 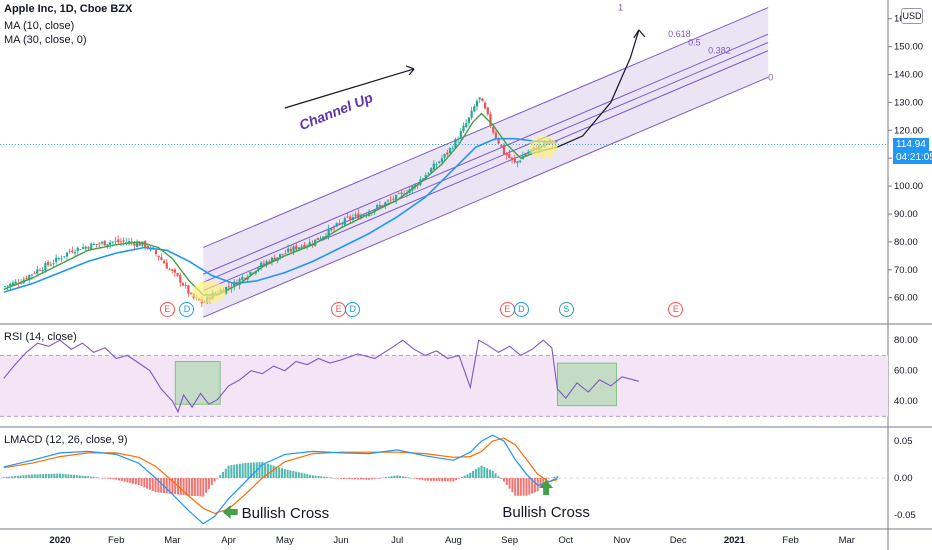 What do you see at coordinates (906, 340) in the screenshot?
I see `rsi-y-tick-label: 80.00` at bounding box center [906, 340].